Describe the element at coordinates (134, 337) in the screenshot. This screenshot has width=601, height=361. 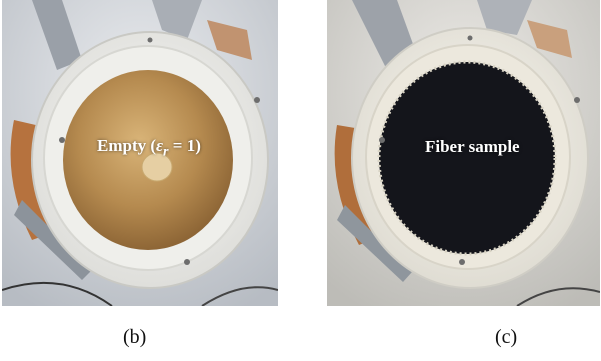
I see `caption-b: (b)` at that location.